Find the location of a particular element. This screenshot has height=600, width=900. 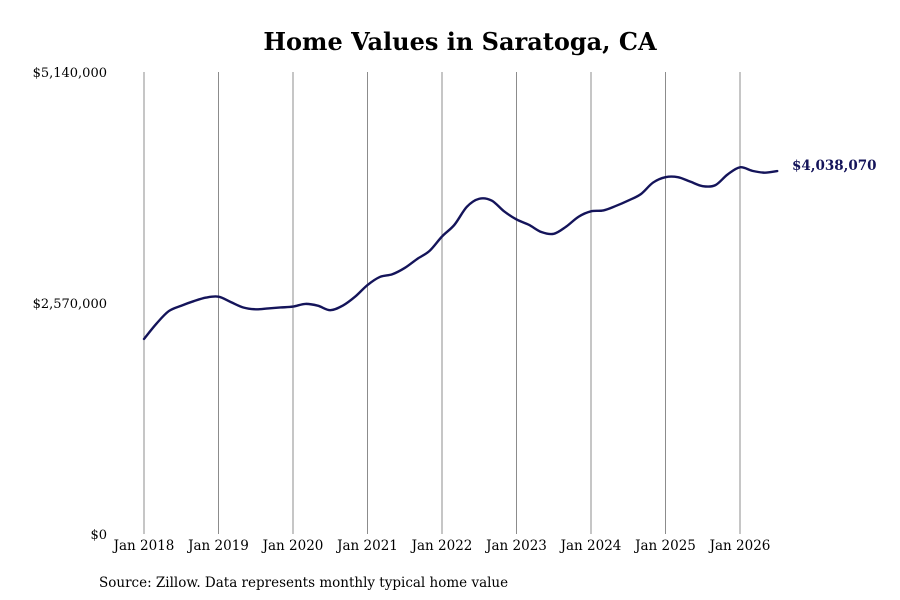

x-tick-label: Jan 2021 is located at coordinates (366, 546).